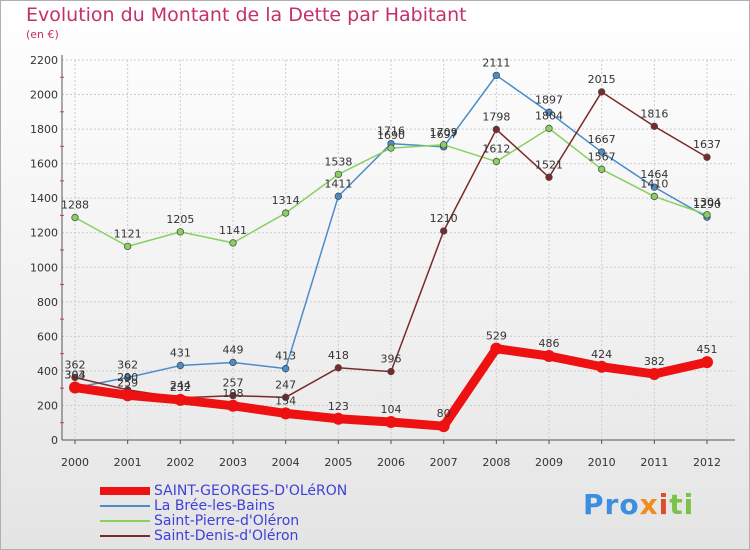 The height and width of the screenshot is (550, 750). What do you see at coordinates (602, 462) in the screenshot?
I see `x-tick-label: 2010` at bounding box center [602, 462].